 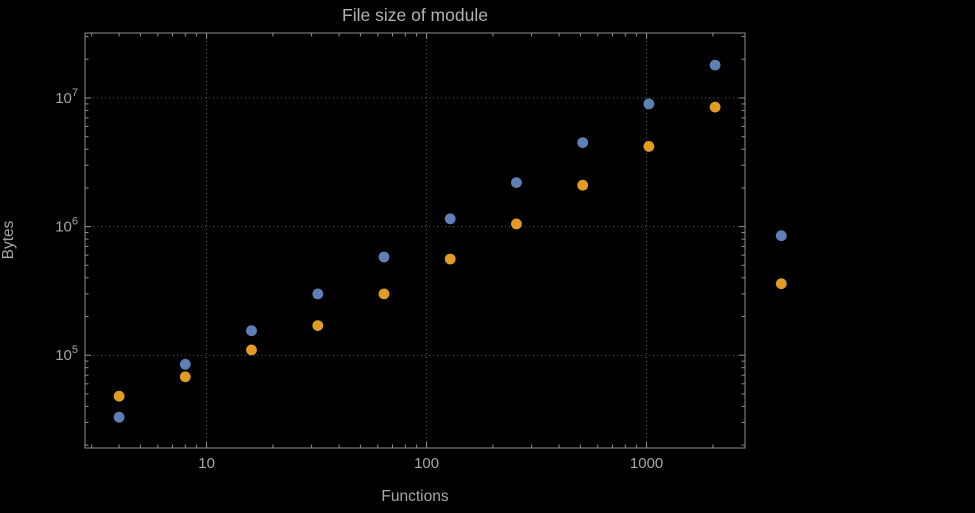 I want to click on x-axis-label: Functions, so click(x=415, y=496).